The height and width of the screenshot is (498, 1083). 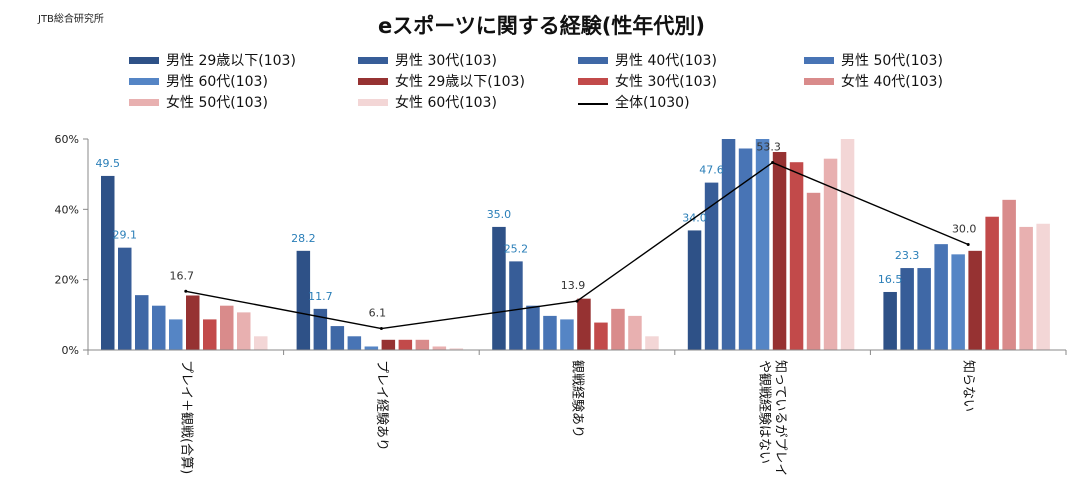 What do you see at coordinates (70, 350) in the screenshot?
I see `y-tick-label: 0%` at bounding box center [70, 350].